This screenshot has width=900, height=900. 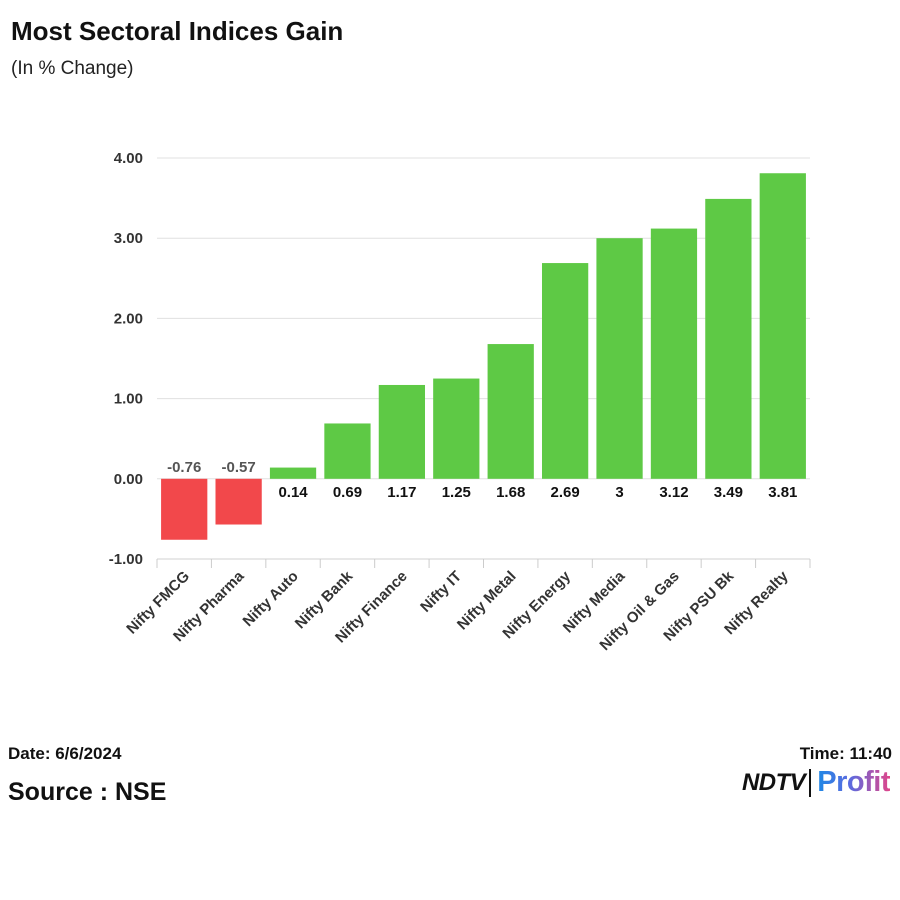 I want to click on data-label: 3.49, so click(x=728, y=492).